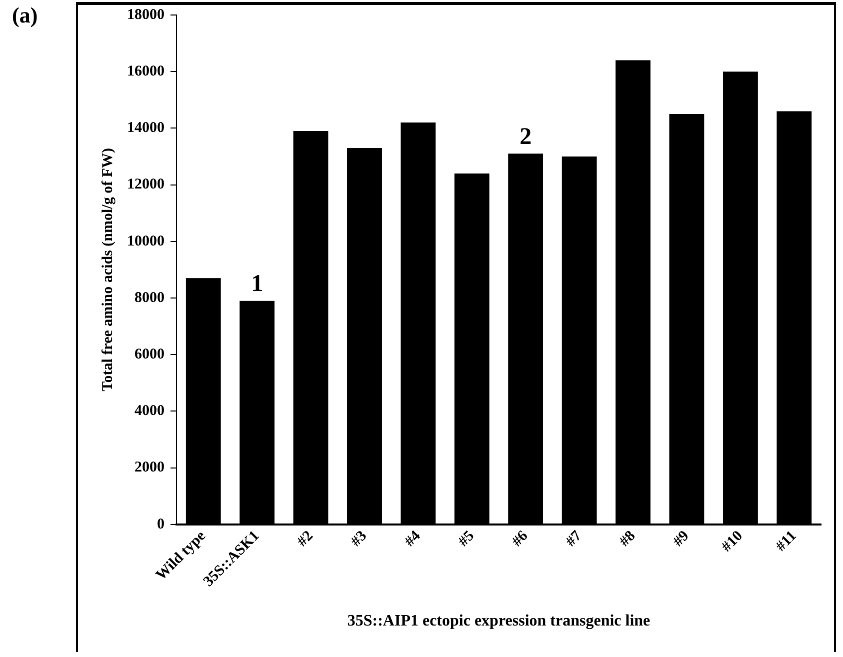 The height and width of the screenshot is (657, 843). Describe the element at coordinates (160, 524) in the screenshot. I see `y-tick-label: 0` at that location.